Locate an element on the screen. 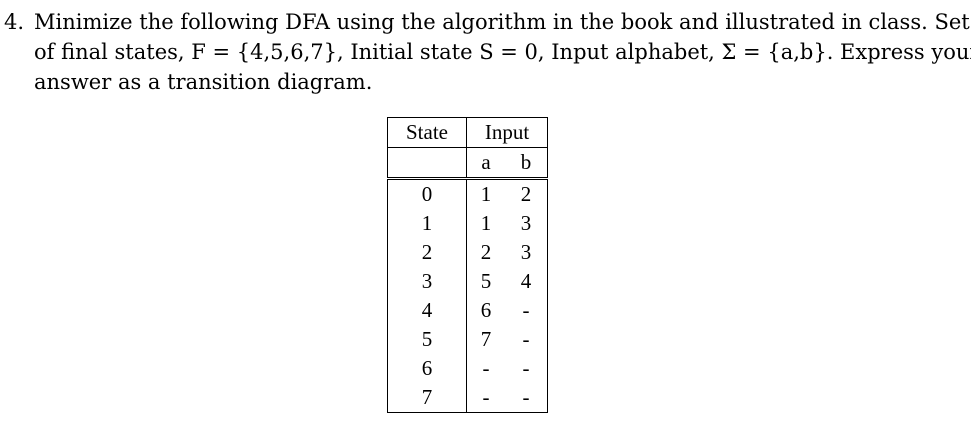 Image resolution: width=971 pixels, height=422 pixels. table-row: 4 6 - is located at coordinates (467, 310).